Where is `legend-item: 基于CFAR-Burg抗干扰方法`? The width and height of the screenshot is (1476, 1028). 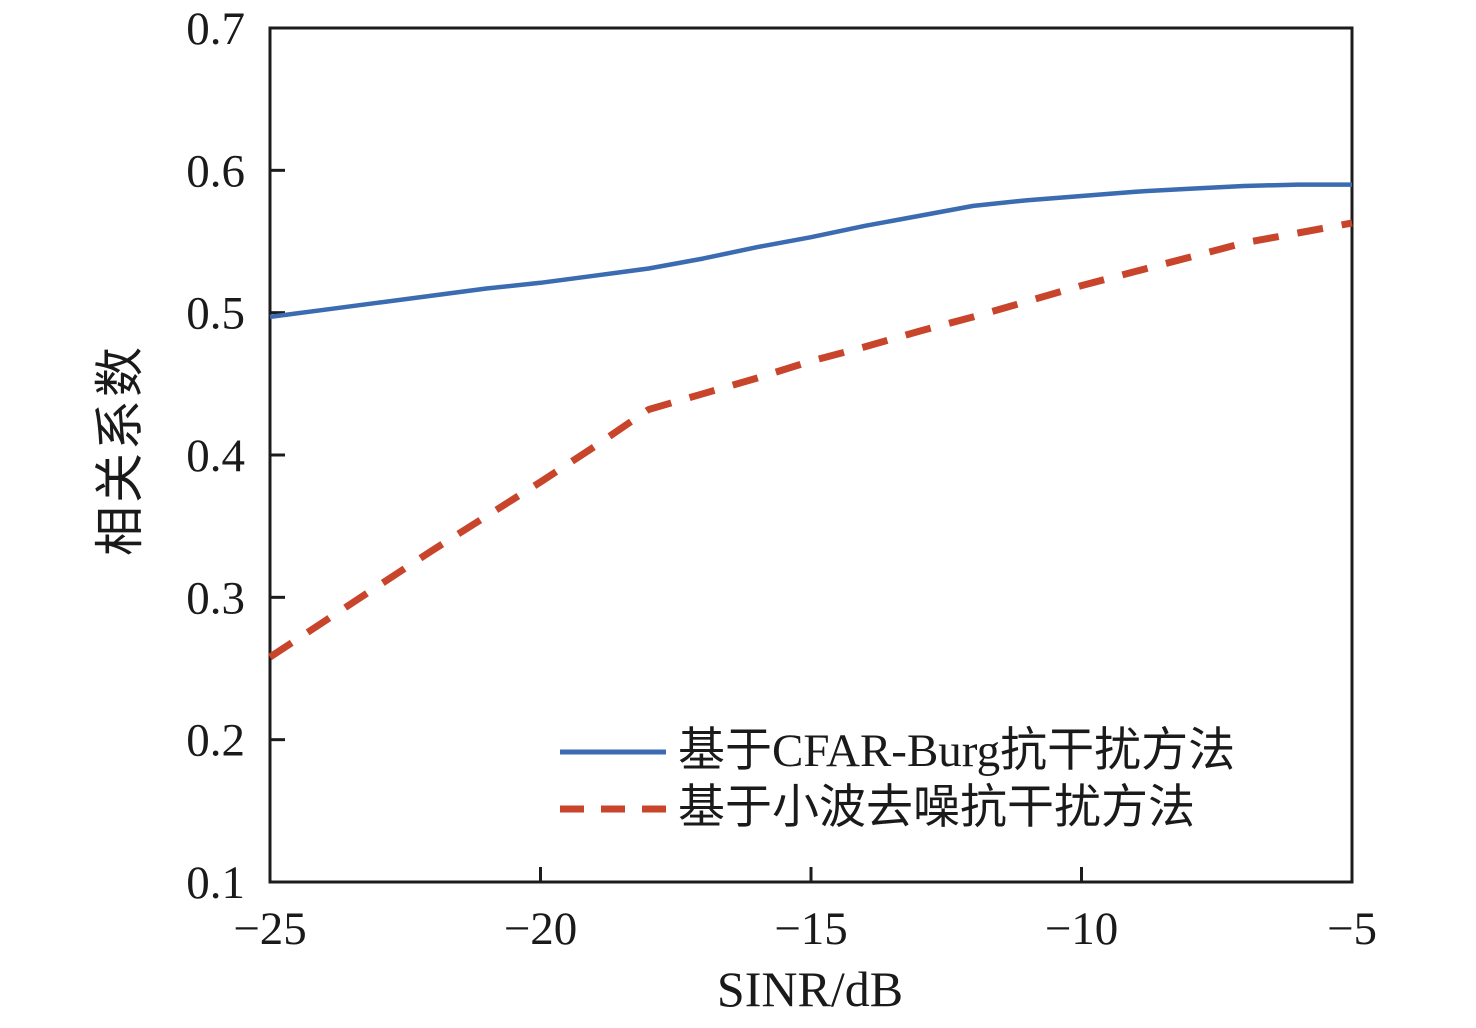
legend-item: 基于CFAR-Burg抗干扰方法 is located at coordinates (896, 751).